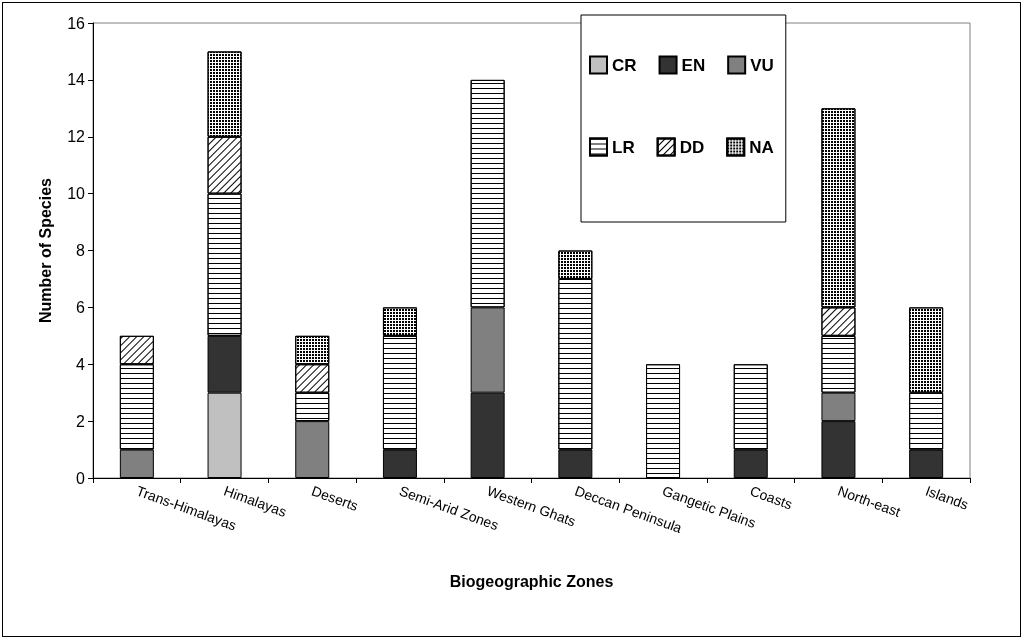 This screenshot has height=639, width=1023. I want to click on legend-label: CR, so click(624, 65).